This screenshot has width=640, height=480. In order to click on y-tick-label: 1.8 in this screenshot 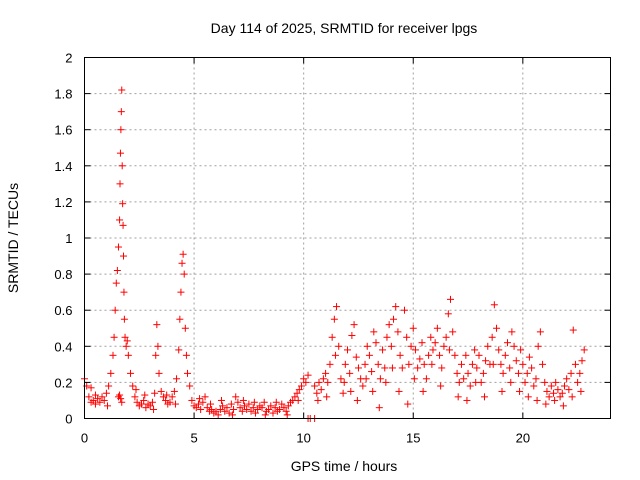, I will do `click(63, 94)`.